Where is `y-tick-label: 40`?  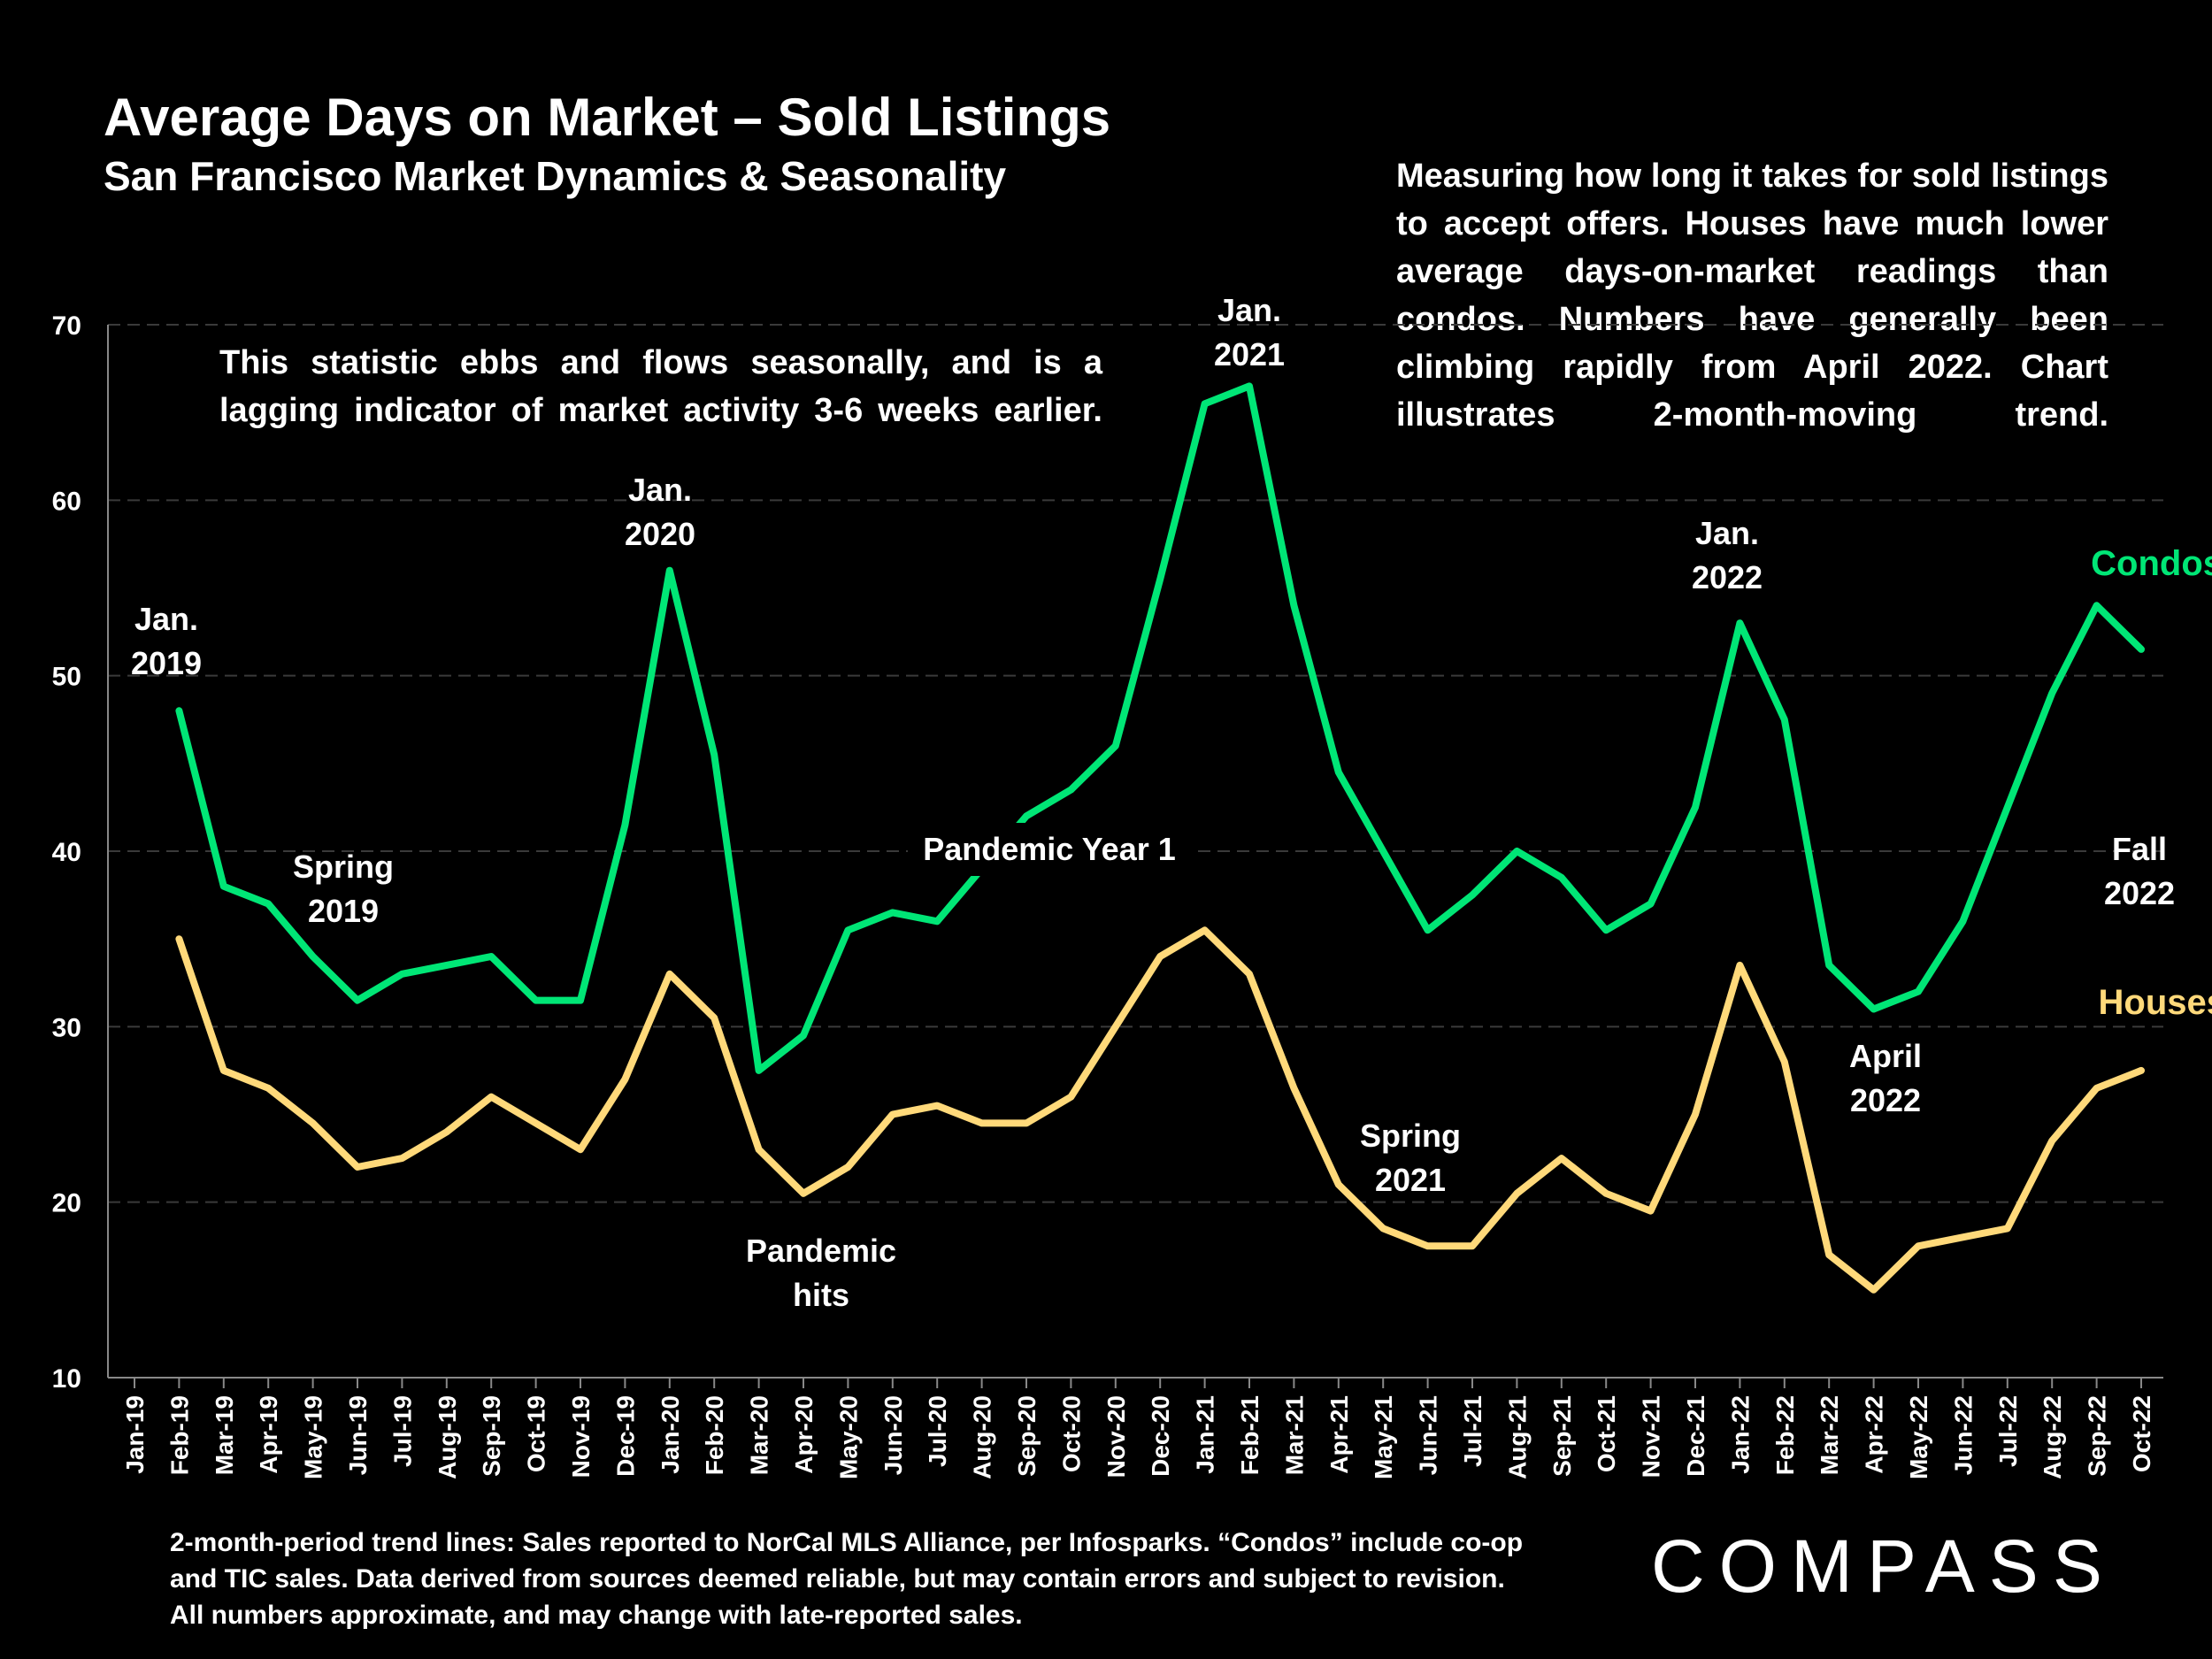
y-tick-label: 40 is located at coordinates (67, 853).